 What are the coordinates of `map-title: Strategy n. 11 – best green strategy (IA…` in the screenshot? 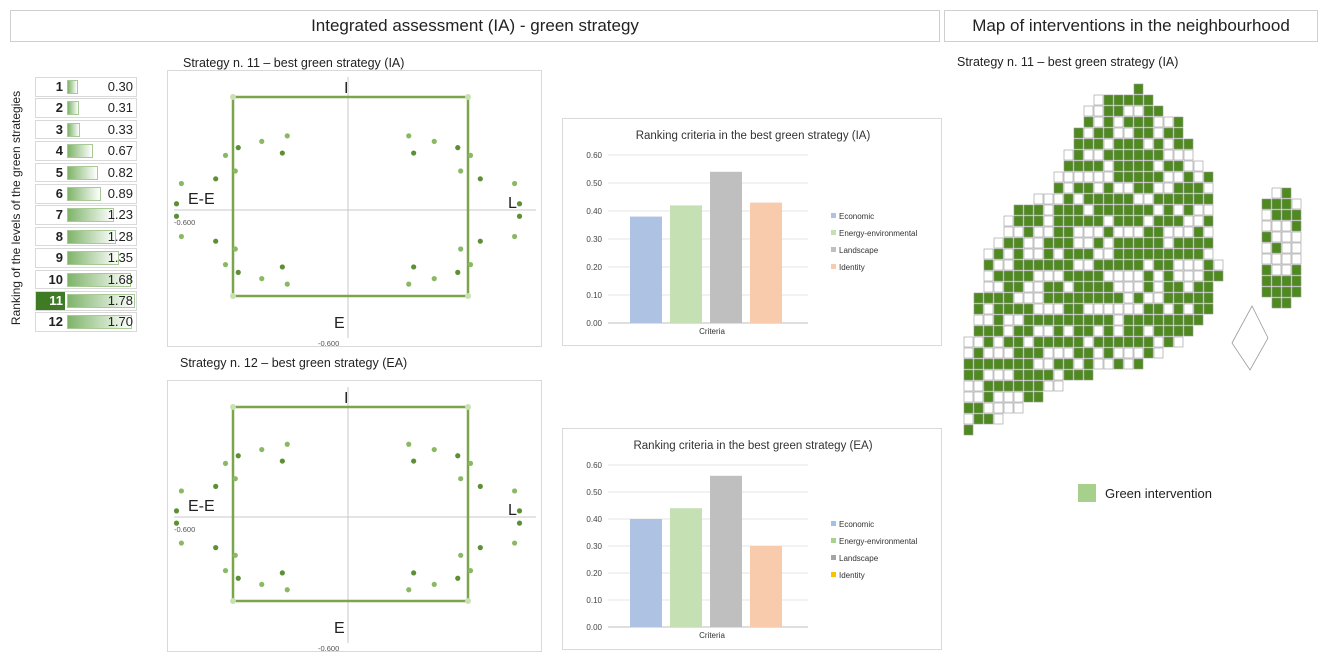 It's located at (1068, 62).